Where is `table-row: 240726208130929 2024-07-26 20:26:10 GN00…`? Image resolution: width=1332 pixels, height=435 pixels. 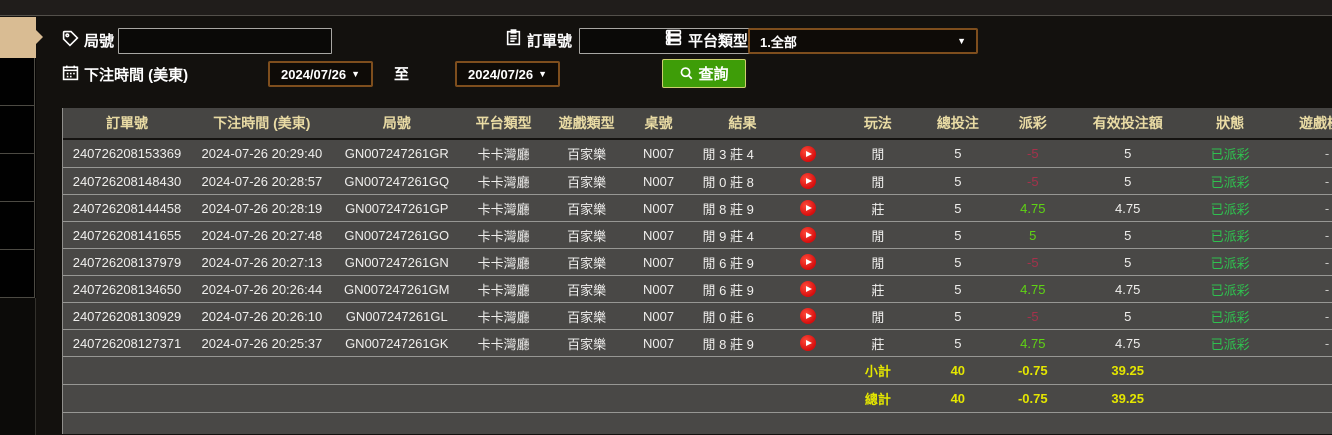
table-row: 240726208130929 2024-07-26 20:26:10 GN00… is located at coordinates (697, 315).